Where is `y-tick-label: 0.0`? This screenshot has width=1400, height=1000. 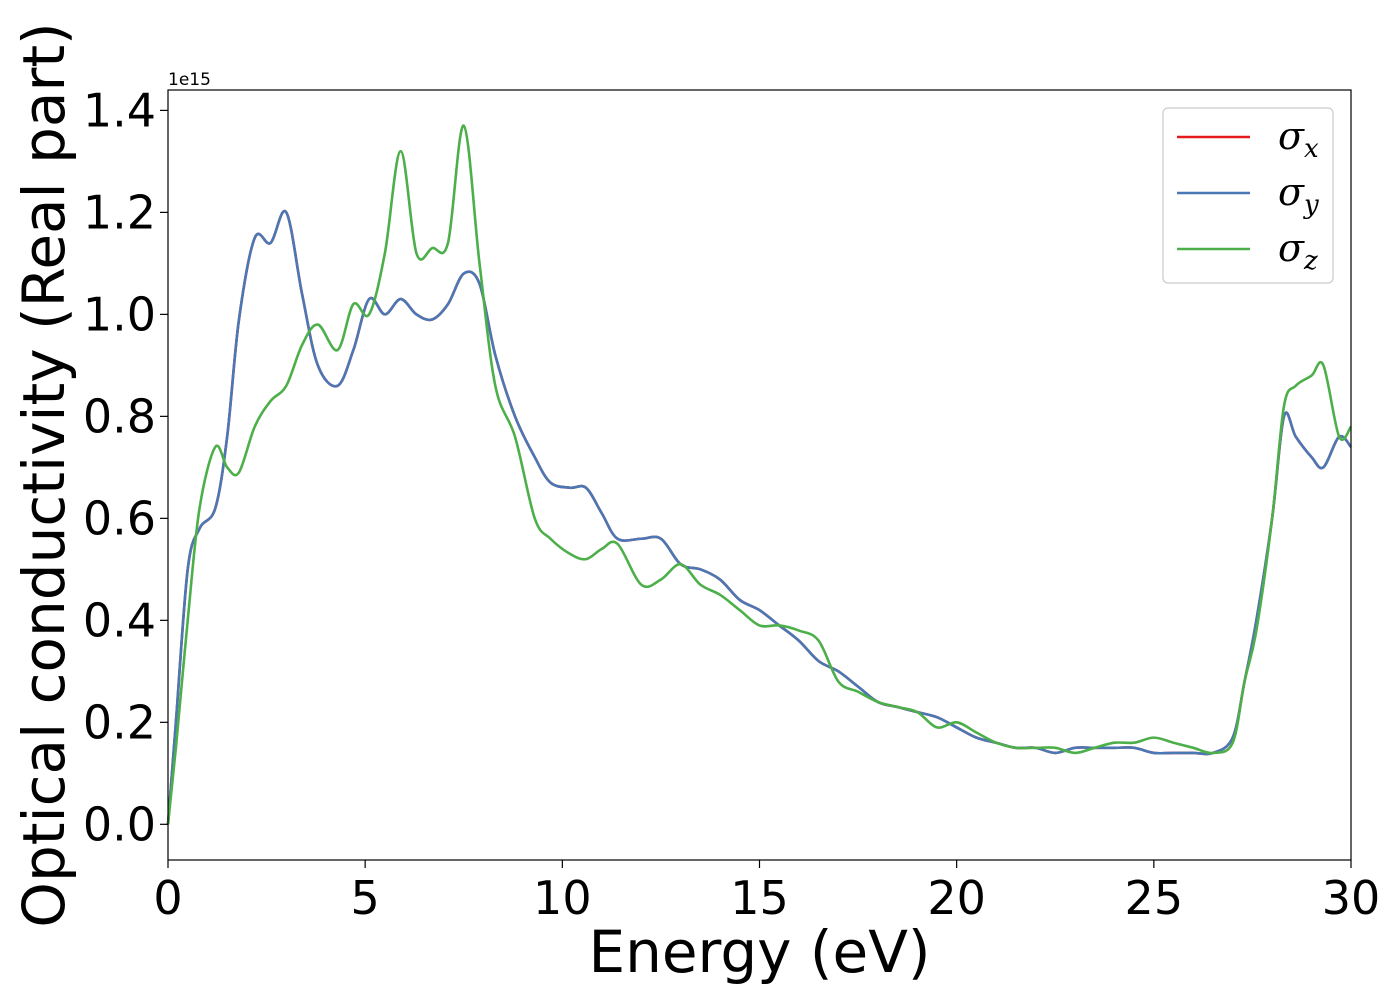
y-tick-label: 0.0 is located at coordinates (119, 824).